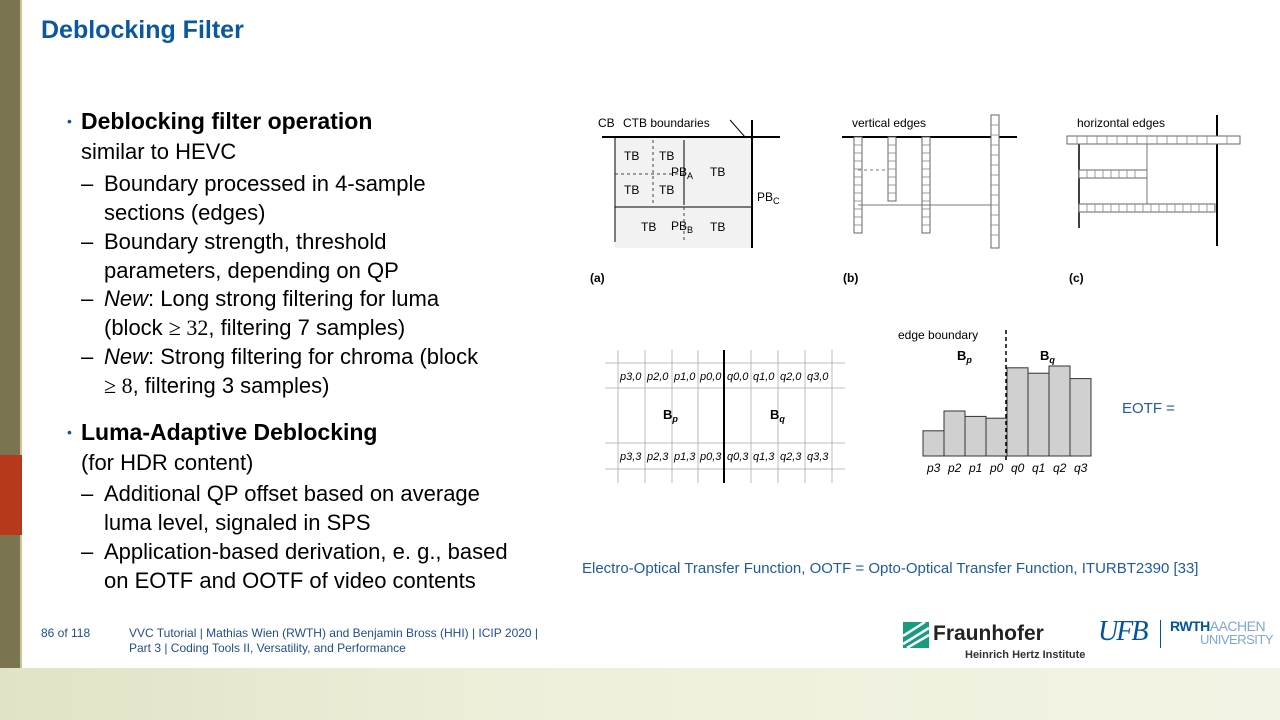 Image resolution: width=1280 pixels, height=720 pixels. Describe the element at coordinates (710, 377) in the screenshot. I see `grid-cell: p0,0` at that location.